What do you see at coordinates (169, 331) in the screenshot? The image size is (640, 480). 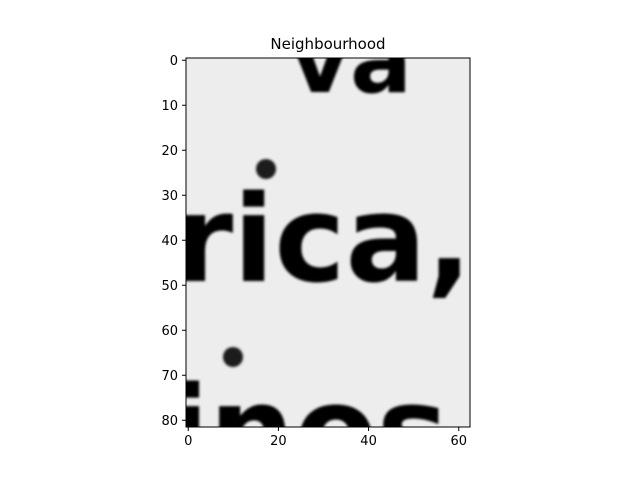 I see `y-tick-label: 60` at bounding box center [169, 331].